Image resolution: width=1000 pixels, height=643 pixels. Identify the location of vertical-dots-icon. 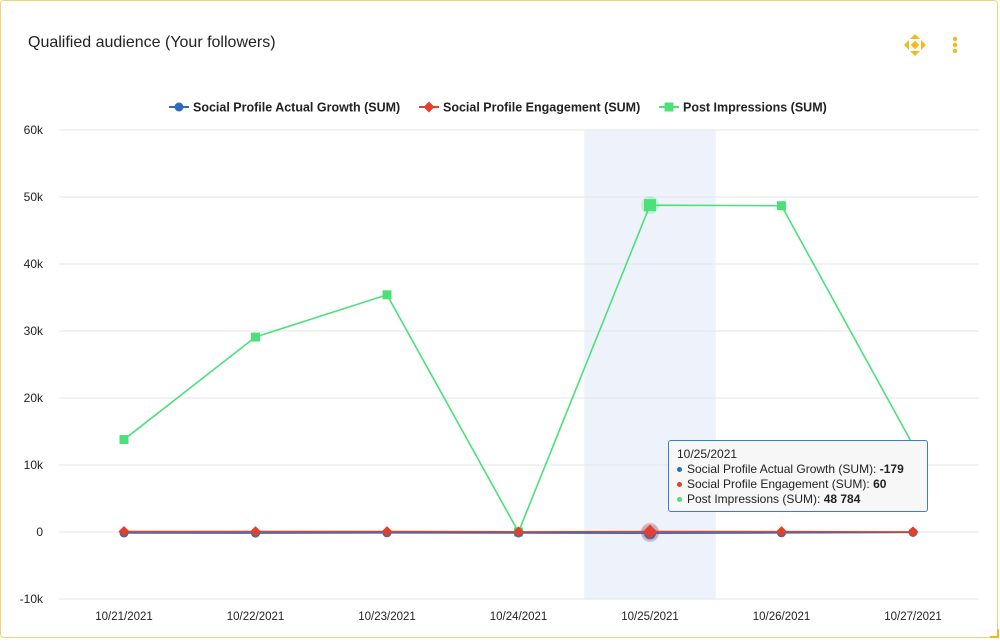
(955, 45).